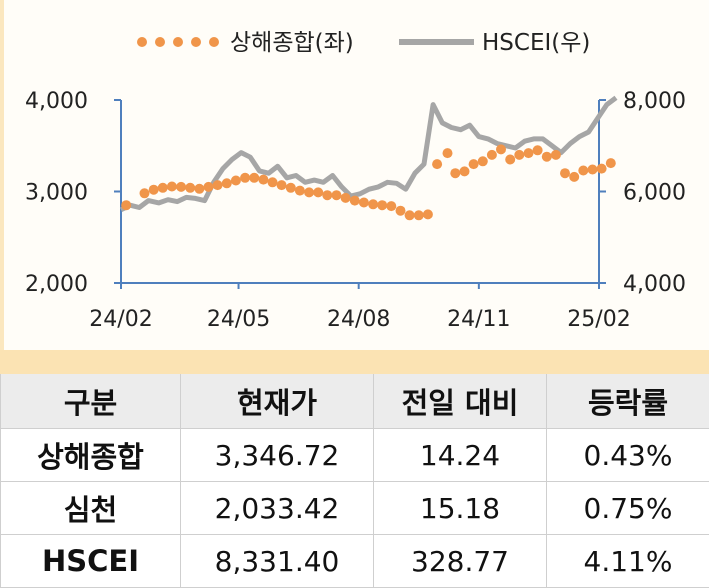  Describe the element at coordinates (56, 193) in the screenshot. I see `left-tick-label: 3,000` at that location.